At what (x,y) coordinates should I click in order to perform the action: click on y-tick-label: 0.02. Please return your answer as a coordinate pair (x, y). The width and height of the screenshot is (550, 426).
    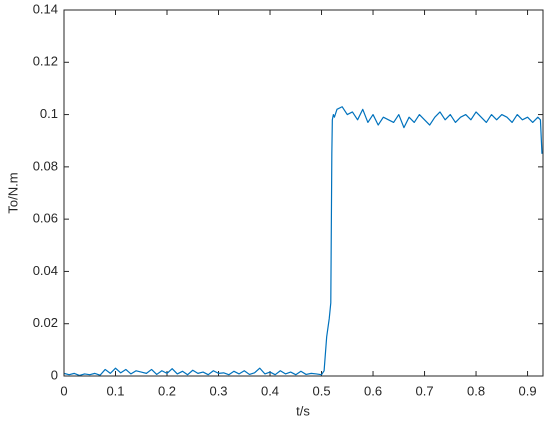
    Looking at the image, I should click on (45, 322).